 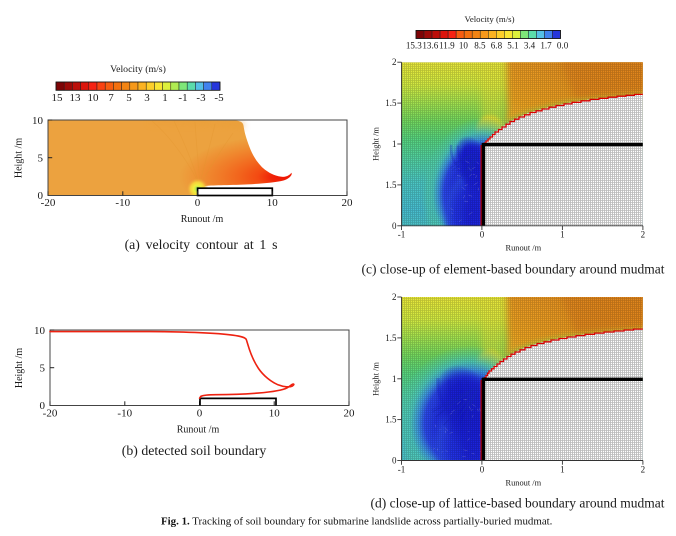 I want to click on svg-text: (a) velocity contour at 1 s, so click(x=201, y=245).